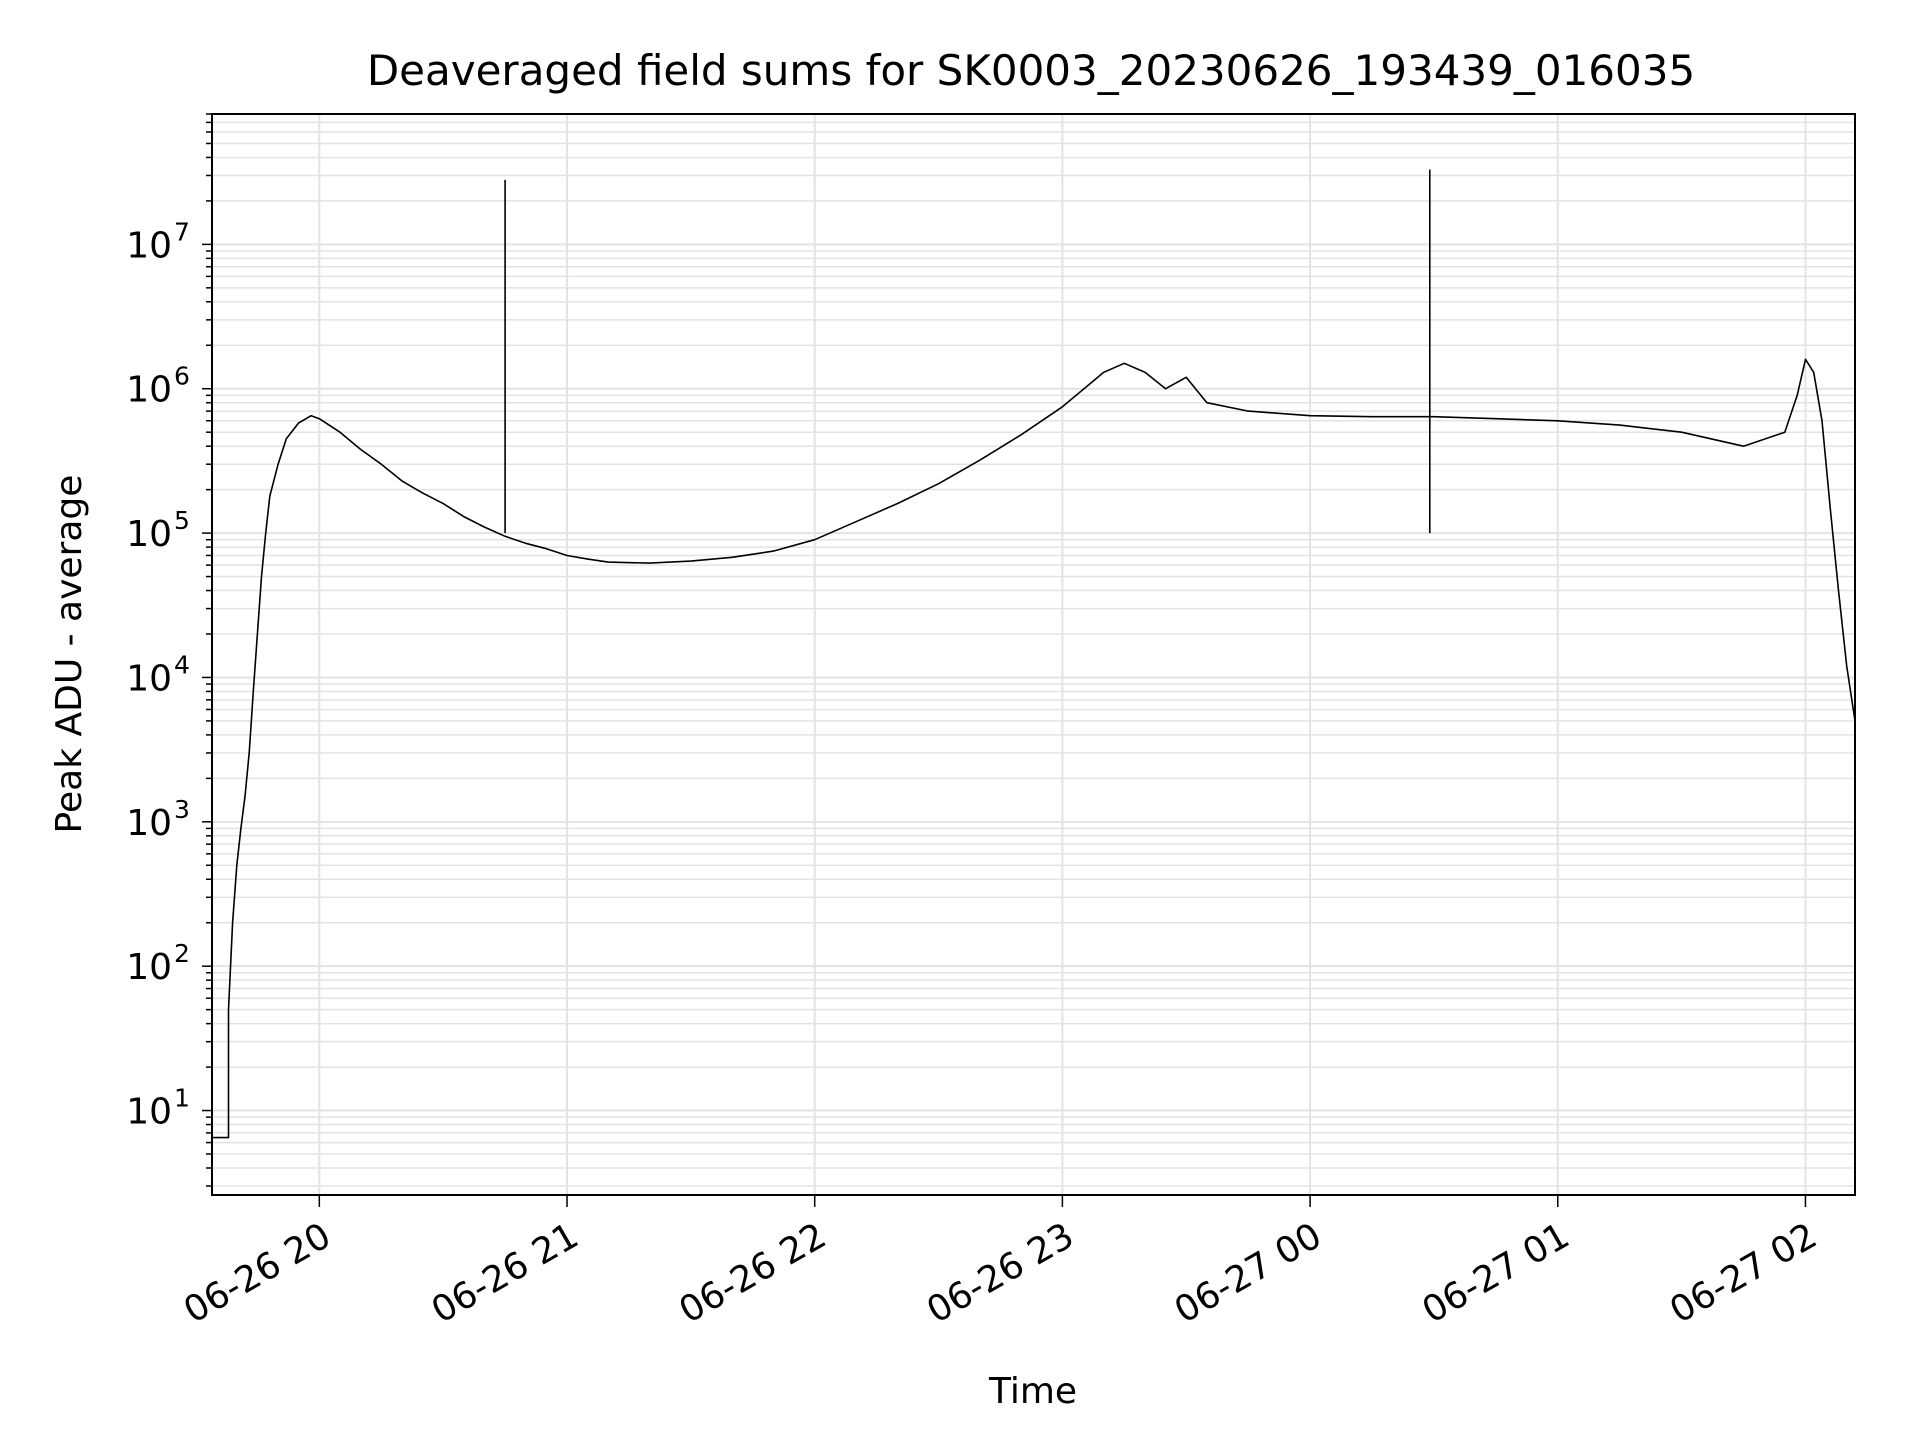  What do you see at coordinates (182, 376) in the screenshot?
I see `y-tick-exponent: 6` at bounding box center [182, 376].